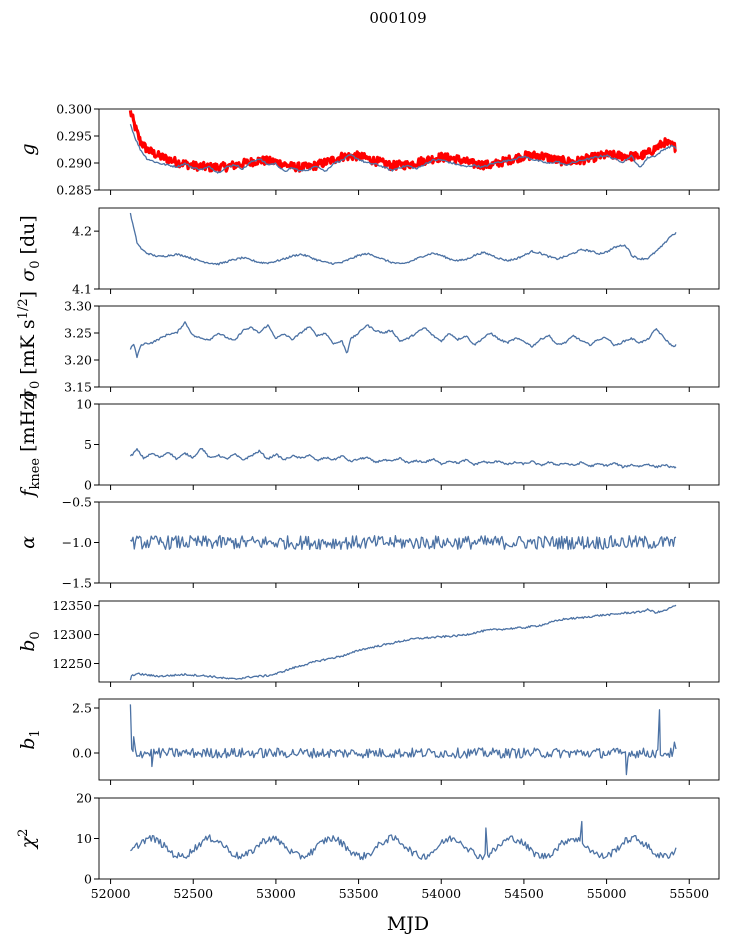 Image resolution: width=729 pixels, height=944 pixels. I want to click on axes-frame-b0, so click(409, 641).